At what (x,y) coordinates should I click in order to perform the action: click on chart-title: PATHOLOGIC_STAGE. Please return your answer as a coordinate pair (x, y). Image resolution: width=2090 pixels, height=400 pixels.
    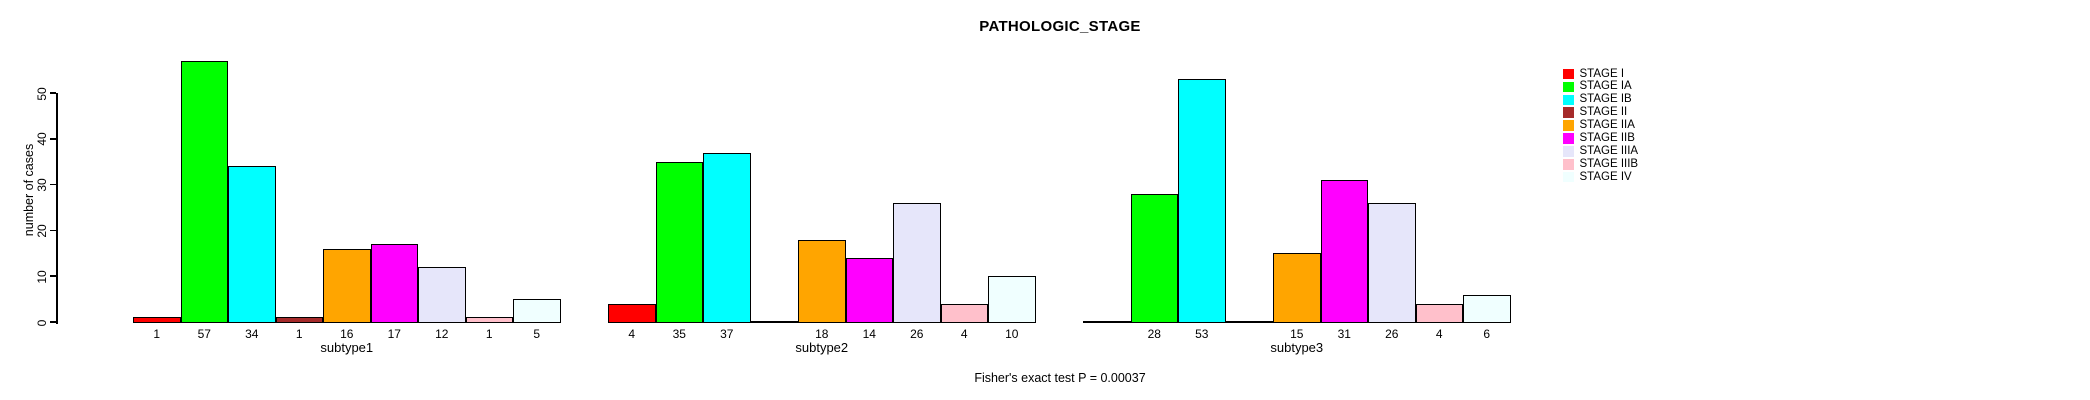
    Looking at the image, I should click on (1060, 26).